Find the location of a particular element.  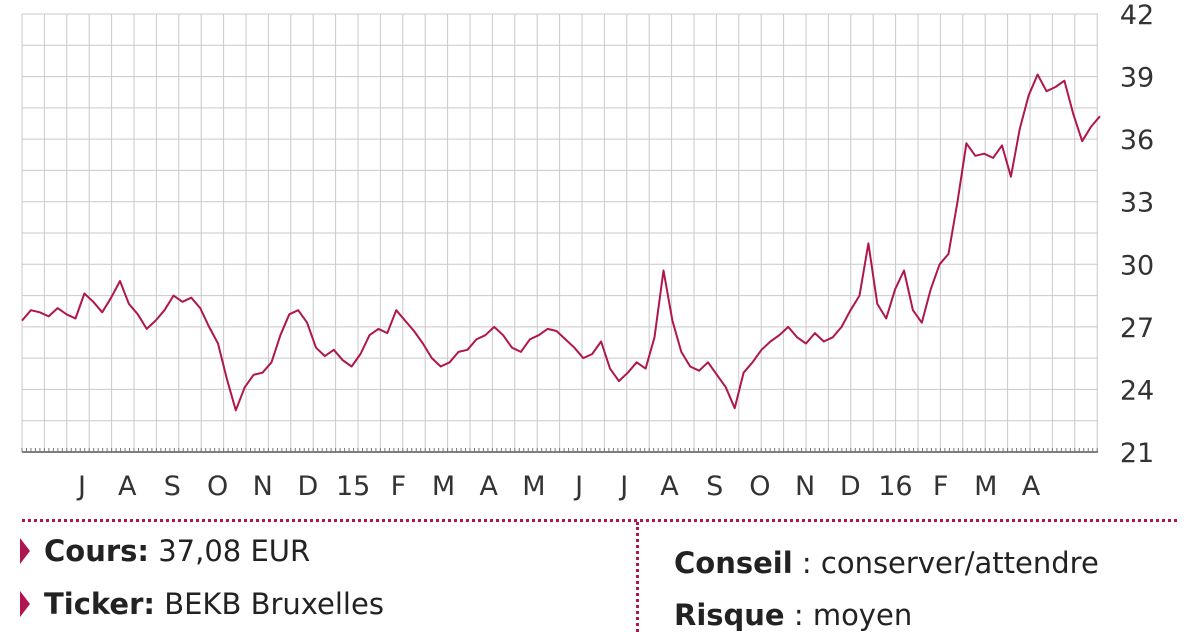

risque-label: Risque is located at coordinates (729, 615).